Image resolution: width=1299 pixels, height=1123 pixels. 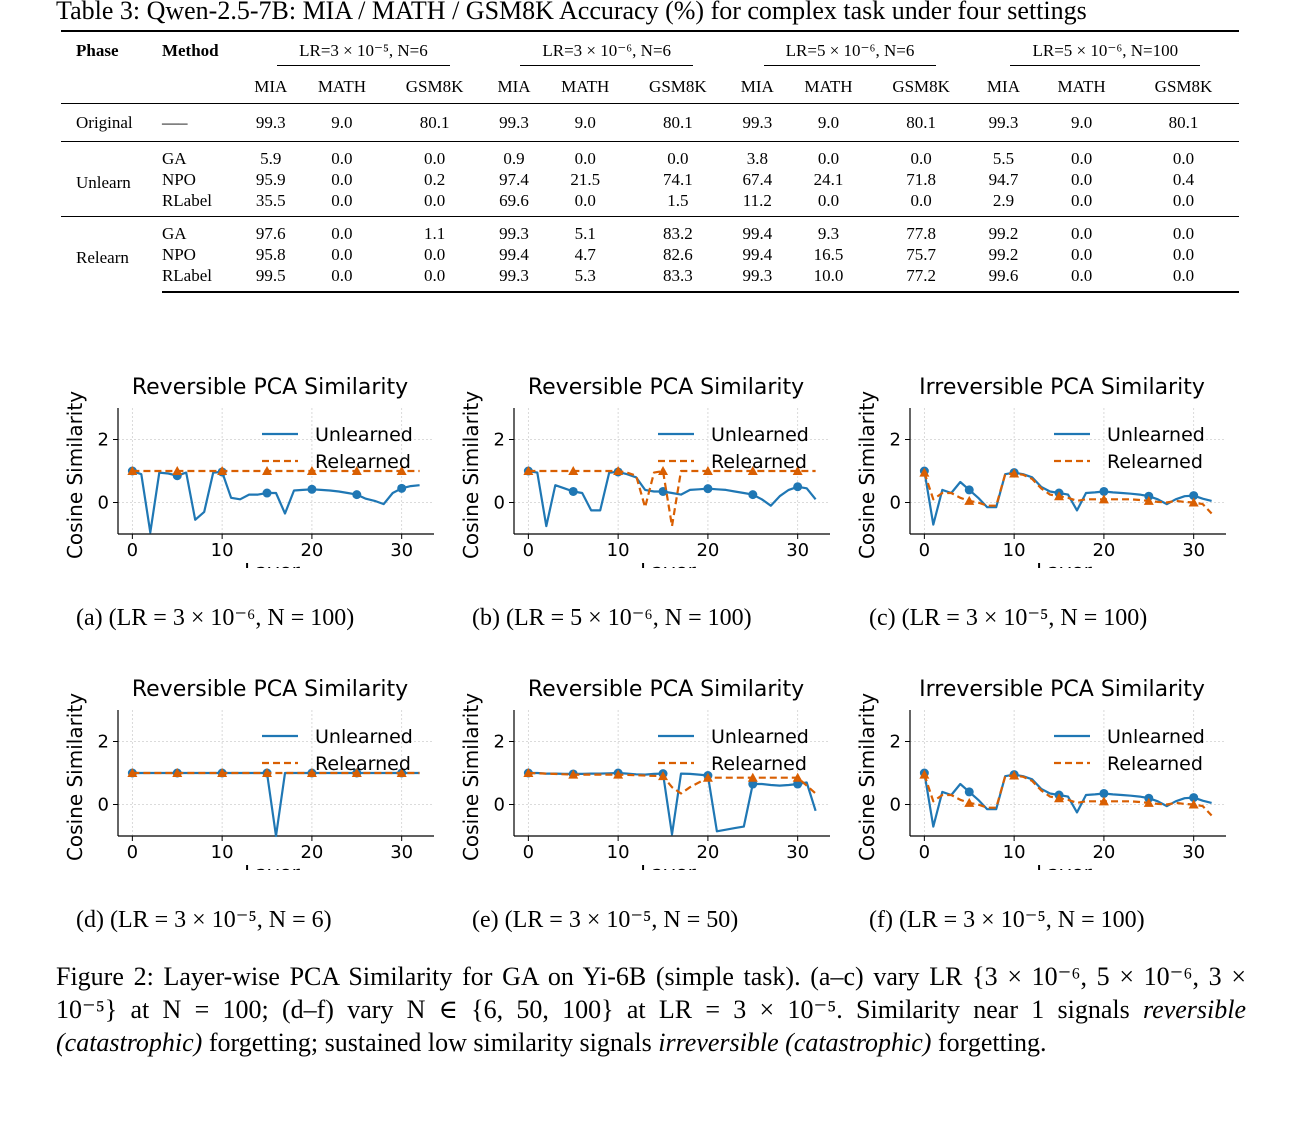 What do you see at coordinates (921, 179) in the screenshot?
I see `value-cell: 71.8` at bounding box center [921, 179].